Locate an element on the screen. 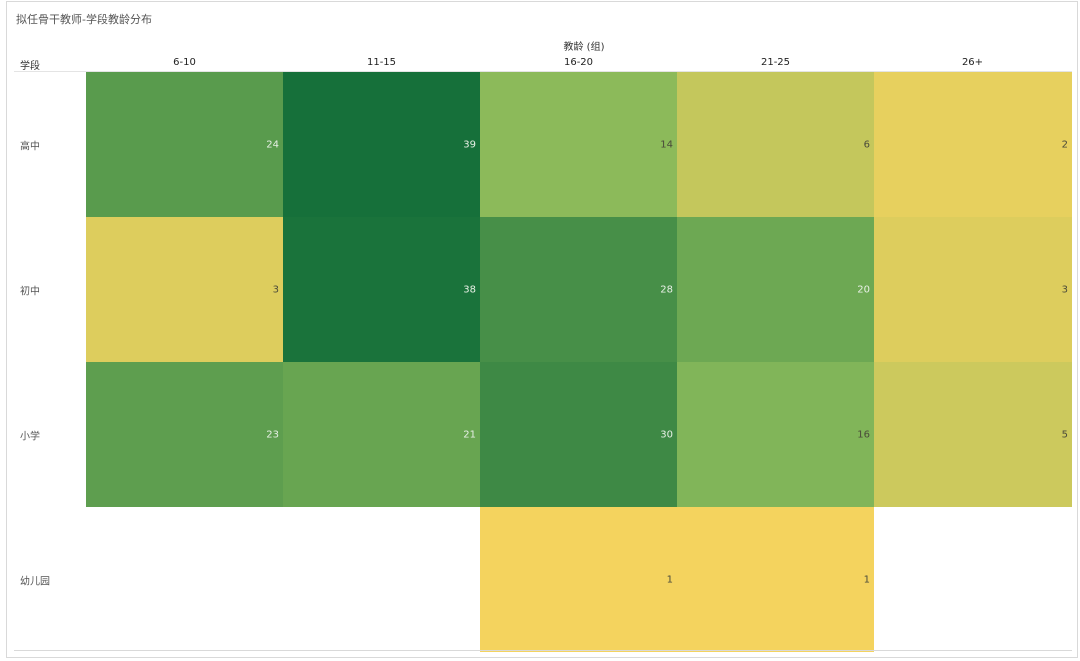 The height and width of the screenshot is (661, 1080). cell-value-label: 28 is located at coordinates (666, 289).